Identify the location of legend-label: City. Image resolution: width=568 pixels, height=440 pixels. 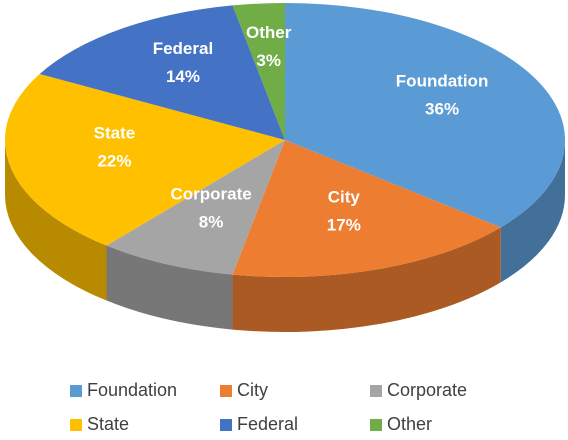
(252, 390).